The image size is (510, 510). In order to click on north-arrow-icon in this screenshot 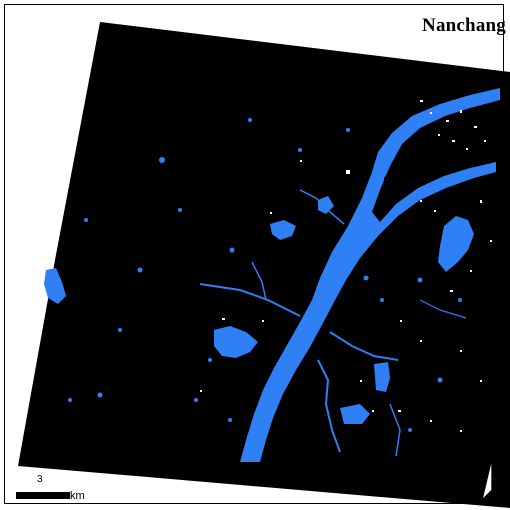, I will do `click(492, 479)`.